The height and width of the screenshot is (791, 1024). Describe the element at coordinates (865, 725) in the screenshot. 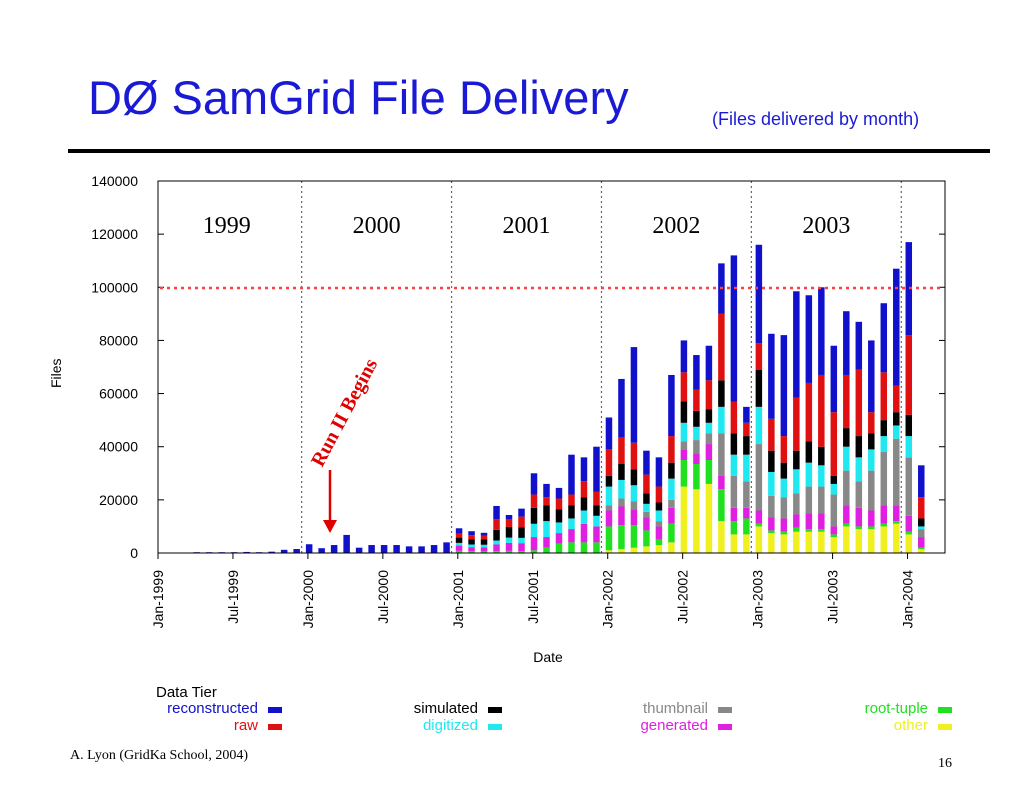

I see `legend-item-other: other` at that location.